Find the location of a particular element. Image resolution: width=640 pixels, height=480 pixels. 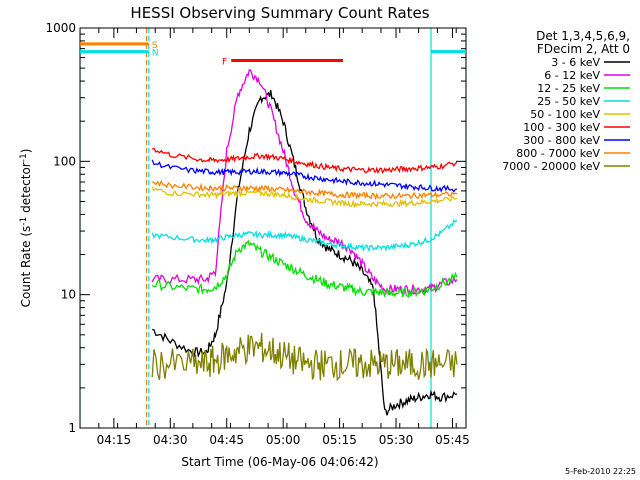

state-bar-label-0: S is located at coordinates (155, 46).